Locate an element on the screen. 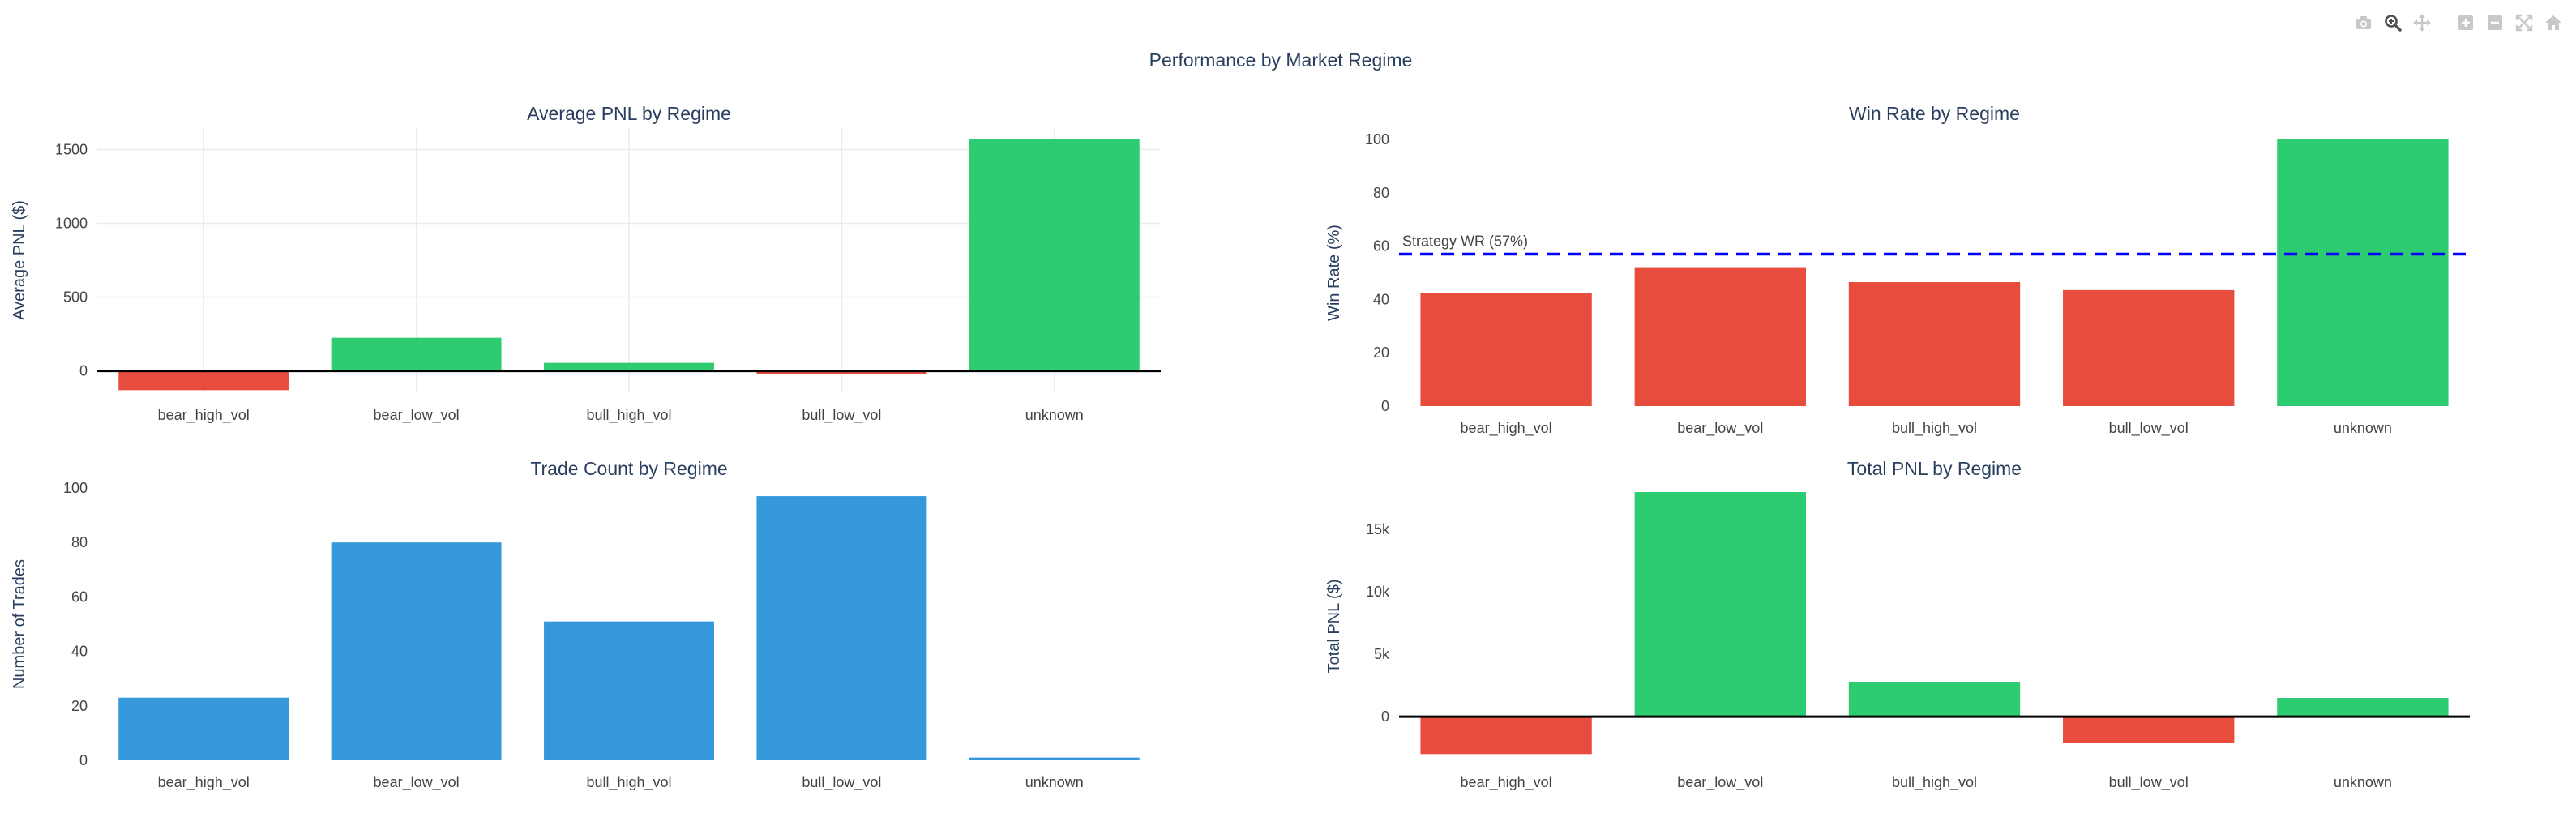 Image resolution: width=2576 pixels, height=826 pixels. y-axis-title: Average PNL ($) is located at coordinates (19, 260).